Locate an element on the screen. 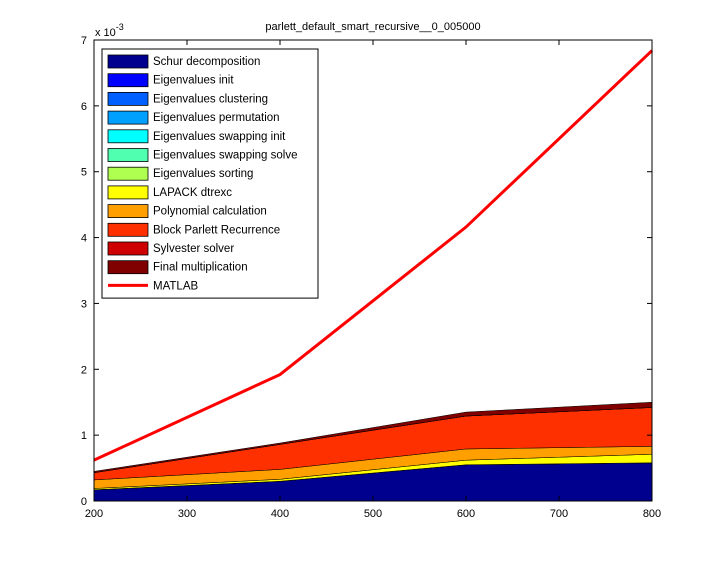 Image resolution: width=720 pixels, height=564 pixels. x-tick-label: 600 is located at coordinates (466, 514).